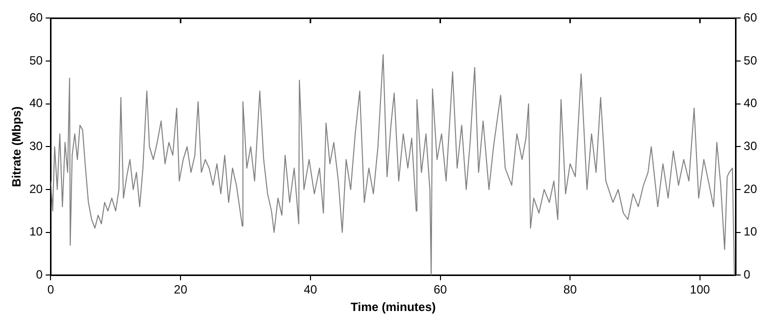 The width and height of the screenshot is (772, 323). Describe the element at coordinates (36, 103) in the screenshot. I see `y-tick-label: 40` at that location.